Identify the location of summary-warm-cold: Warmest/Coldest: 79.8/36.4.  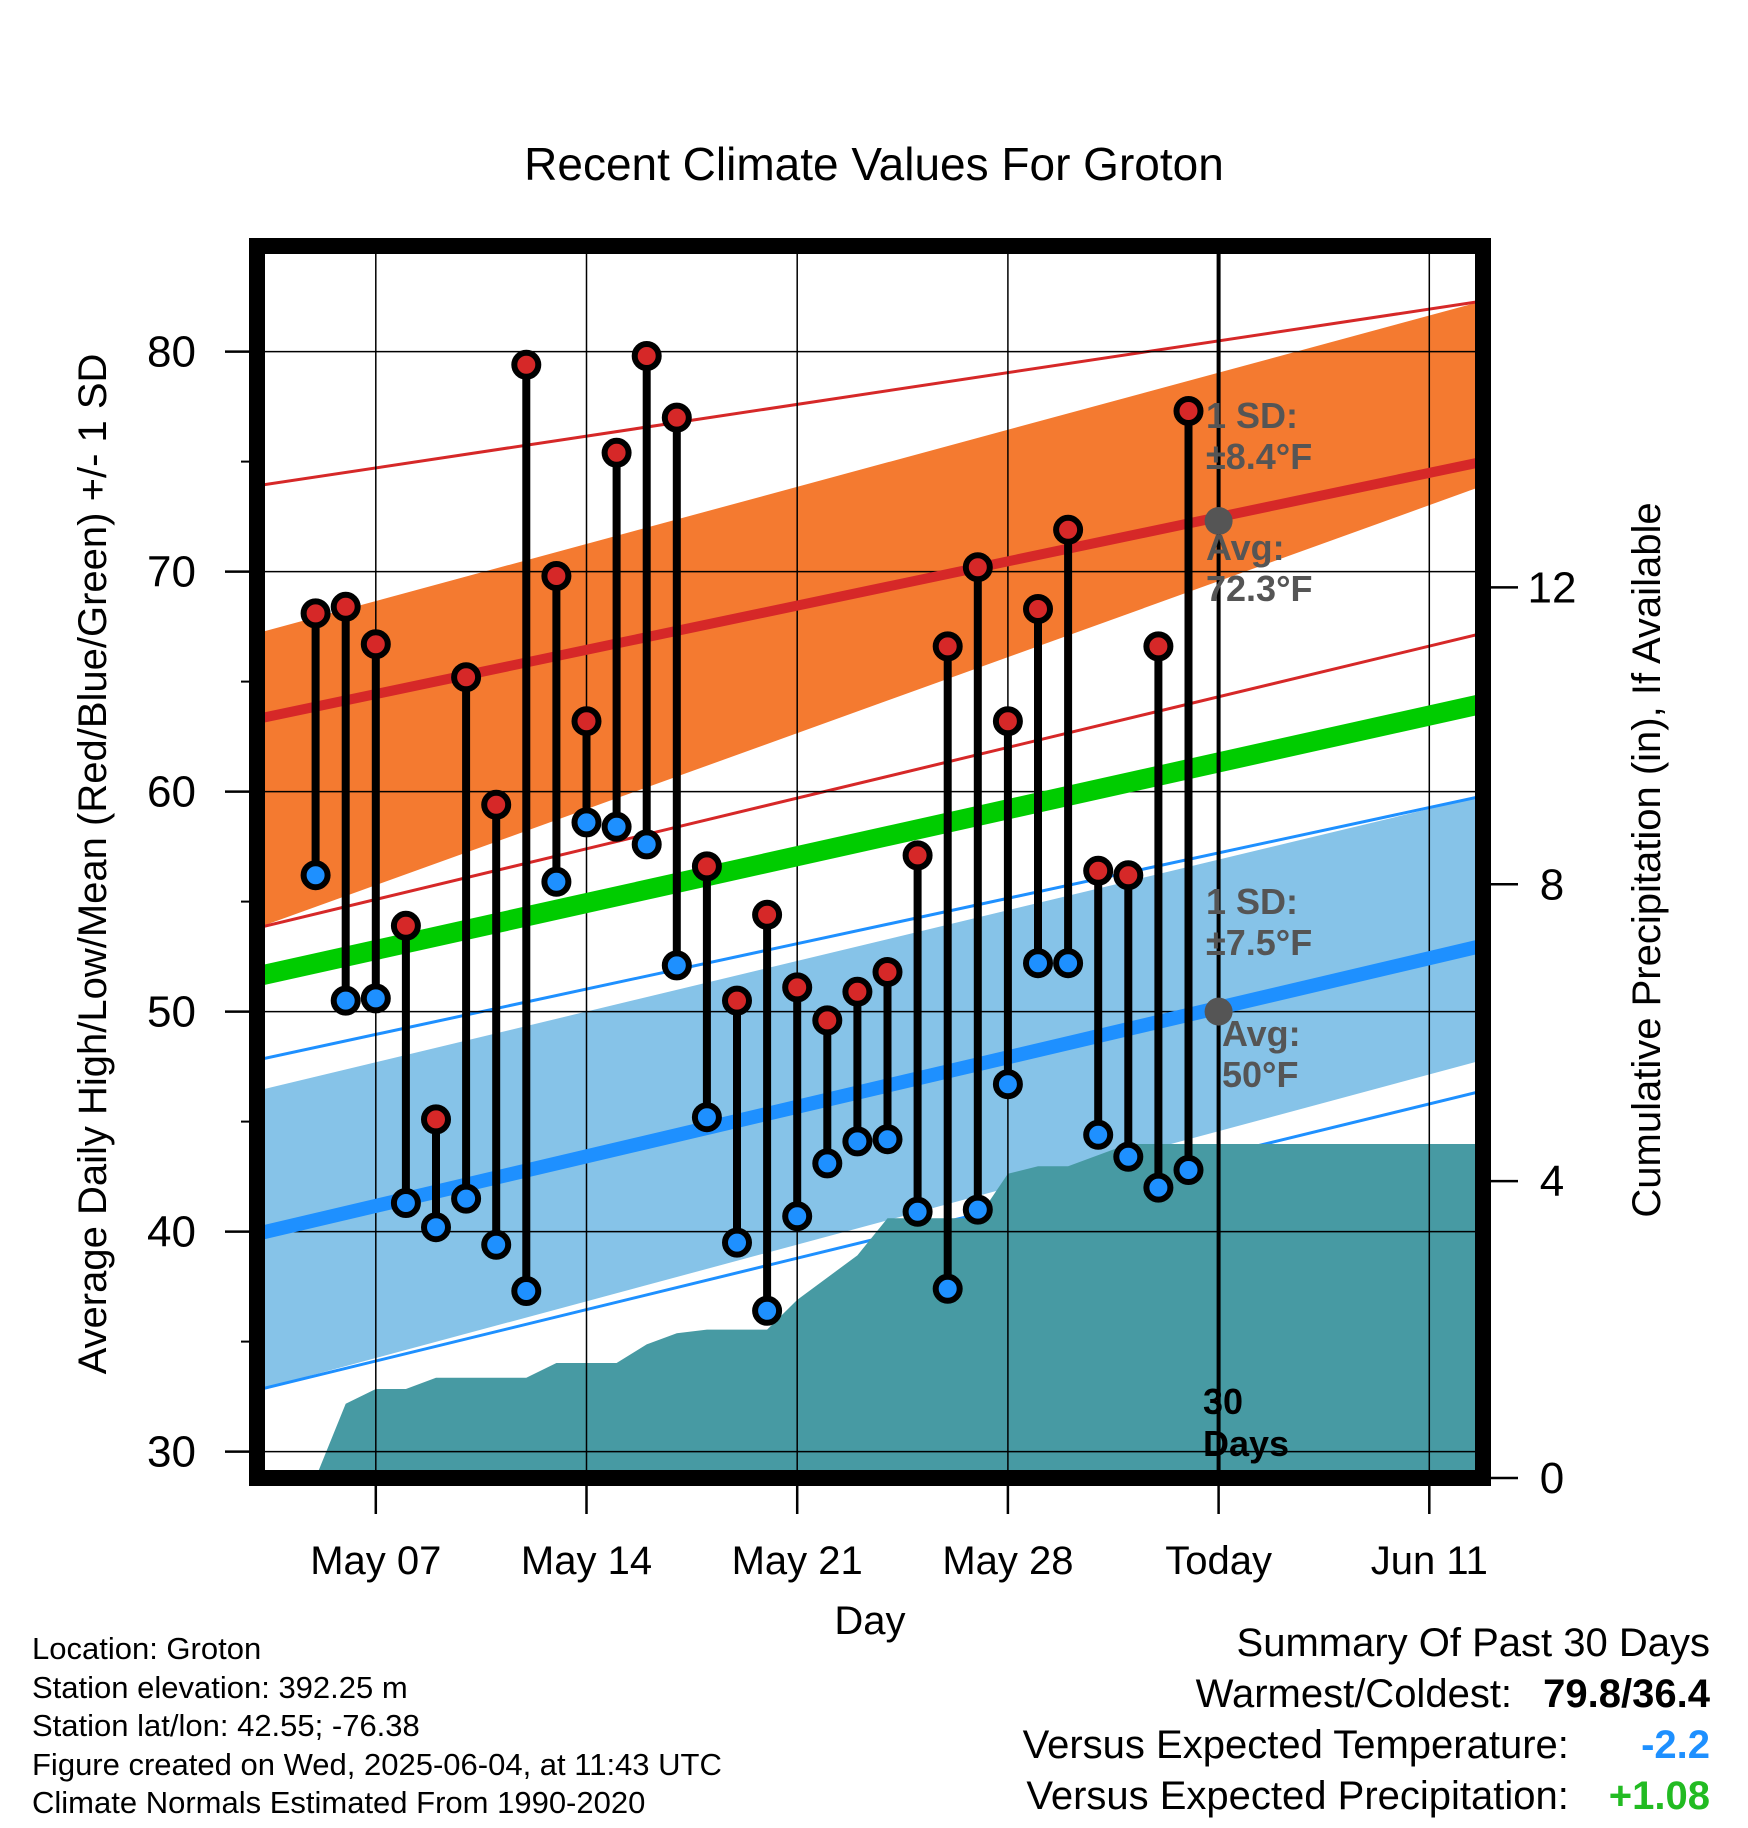
(1366, 1694).